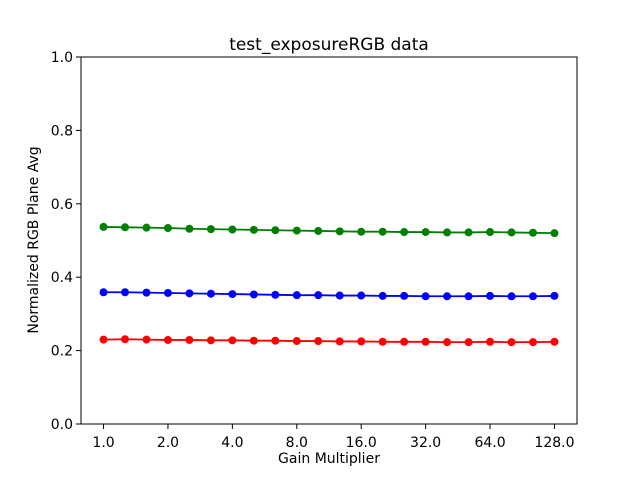 The image size is (640, 480). Describe the element at coordinates (34, 239) in the screenshot. I see `y-axis-label: Normalized RGB Plane Avg` at that location.